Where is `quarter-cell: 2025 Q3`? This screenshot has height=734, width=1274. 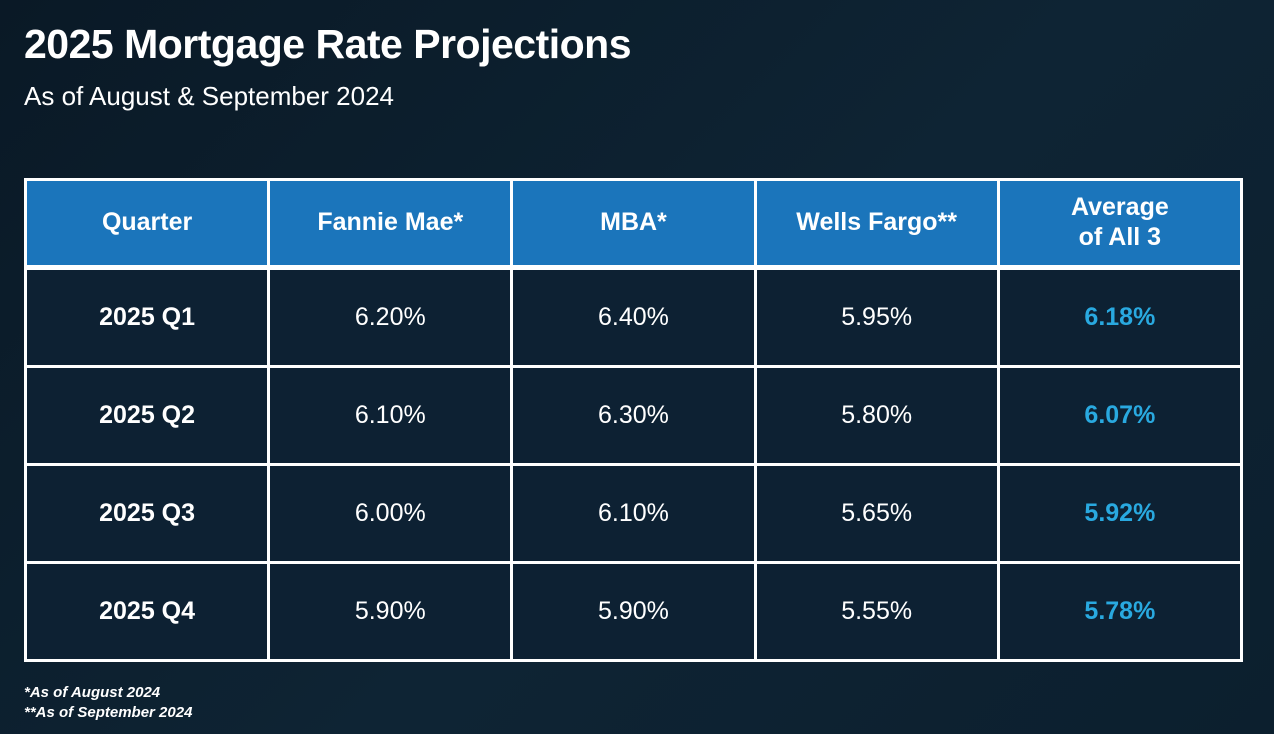 quarter-cell: 2025 Q3 is located at coordinates (147, 513).